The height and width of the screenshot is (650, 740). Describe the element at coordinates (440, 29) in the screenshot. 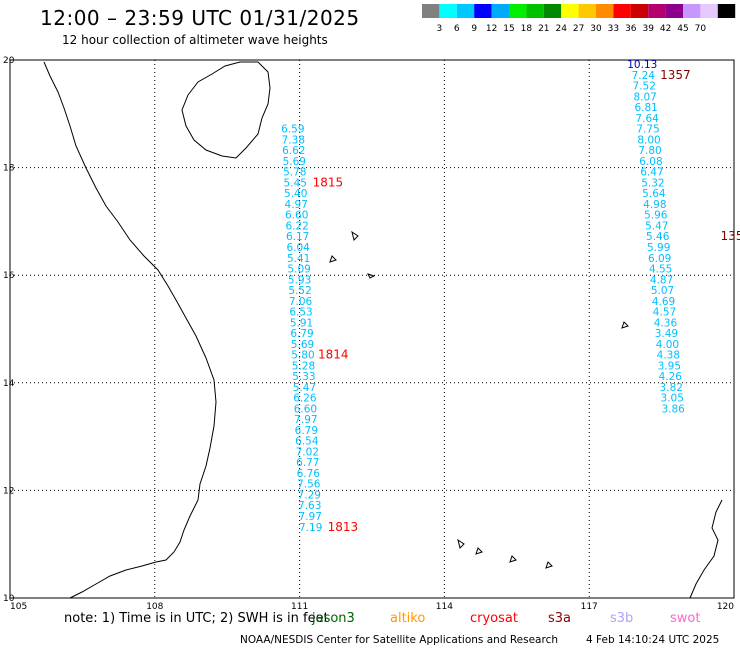

I see `legend-label: 3` at that location.